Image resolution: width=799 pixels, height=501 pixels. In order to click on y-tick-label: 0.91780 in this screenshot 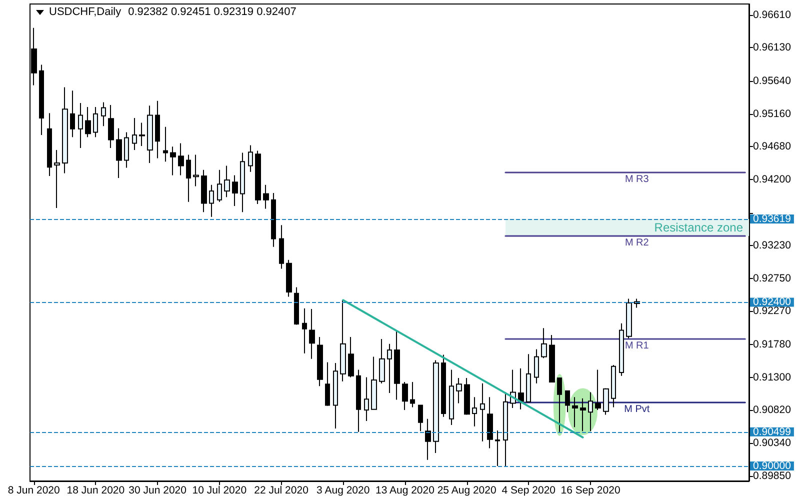, I will do `click(772, 344)`.